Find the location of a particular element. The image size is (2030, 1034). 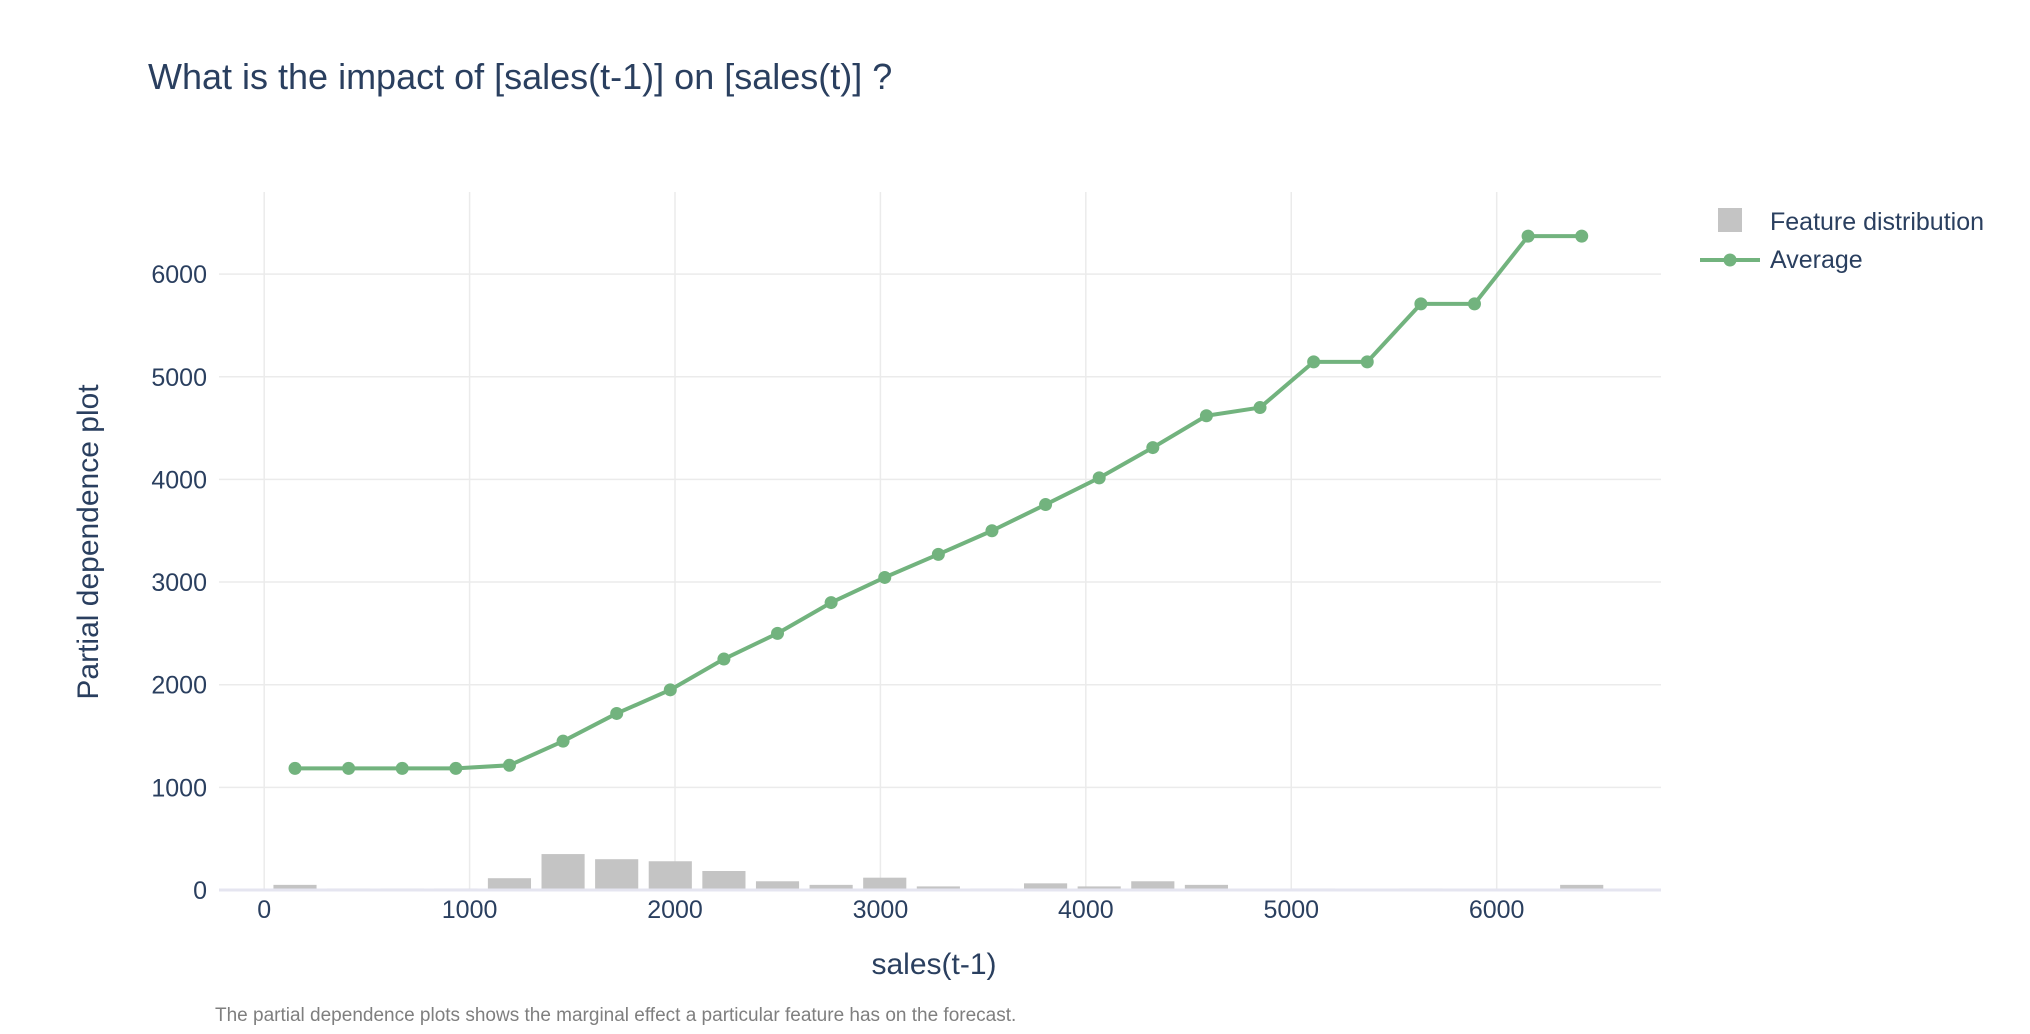

y-tick-label: 3000 is located at coordinates (179, 583).